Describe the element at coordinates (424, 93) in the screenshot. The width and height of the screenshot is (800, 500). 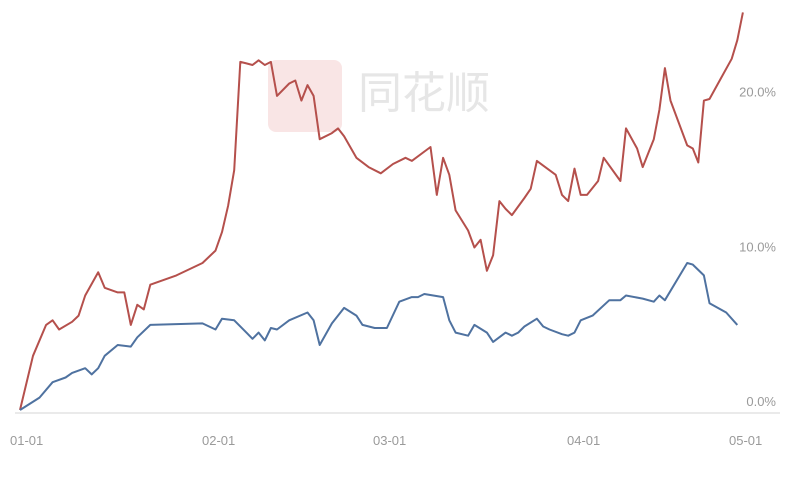
I see `watermark-text: 同花顺` at that location.